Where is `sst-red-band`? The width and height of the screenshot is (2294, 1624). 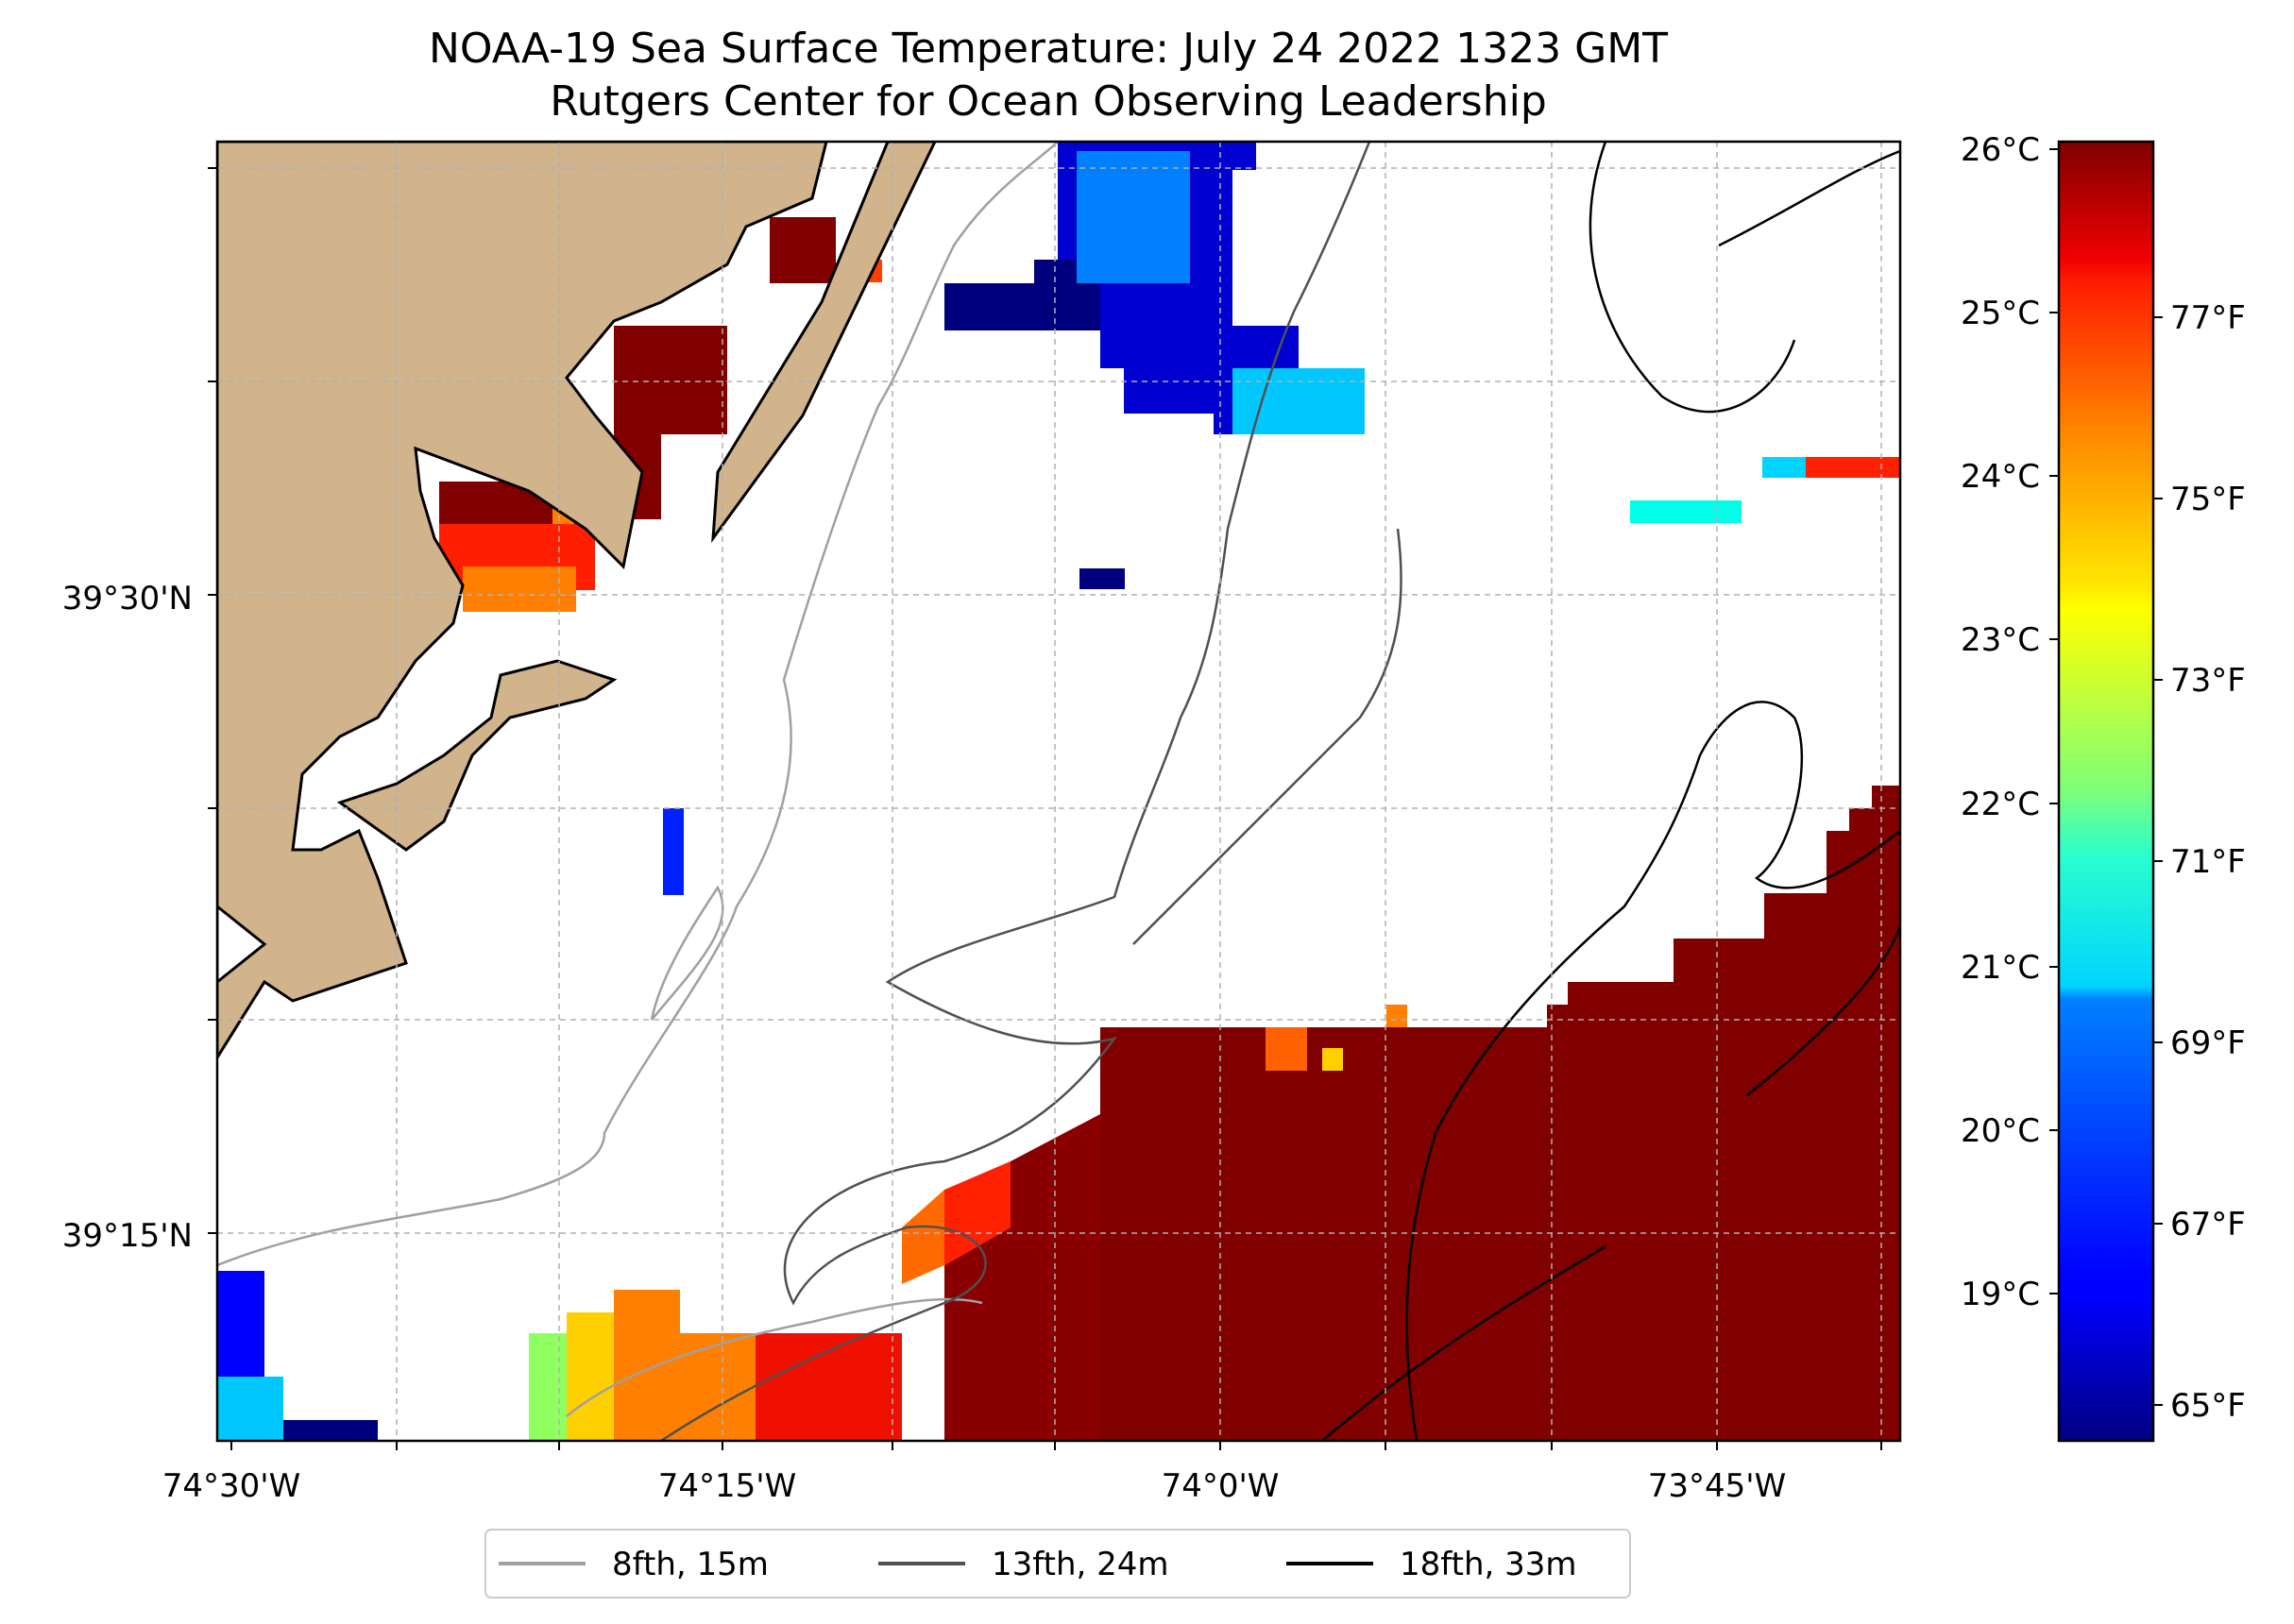 sst-red-band is located at coordinates (977, 1213).